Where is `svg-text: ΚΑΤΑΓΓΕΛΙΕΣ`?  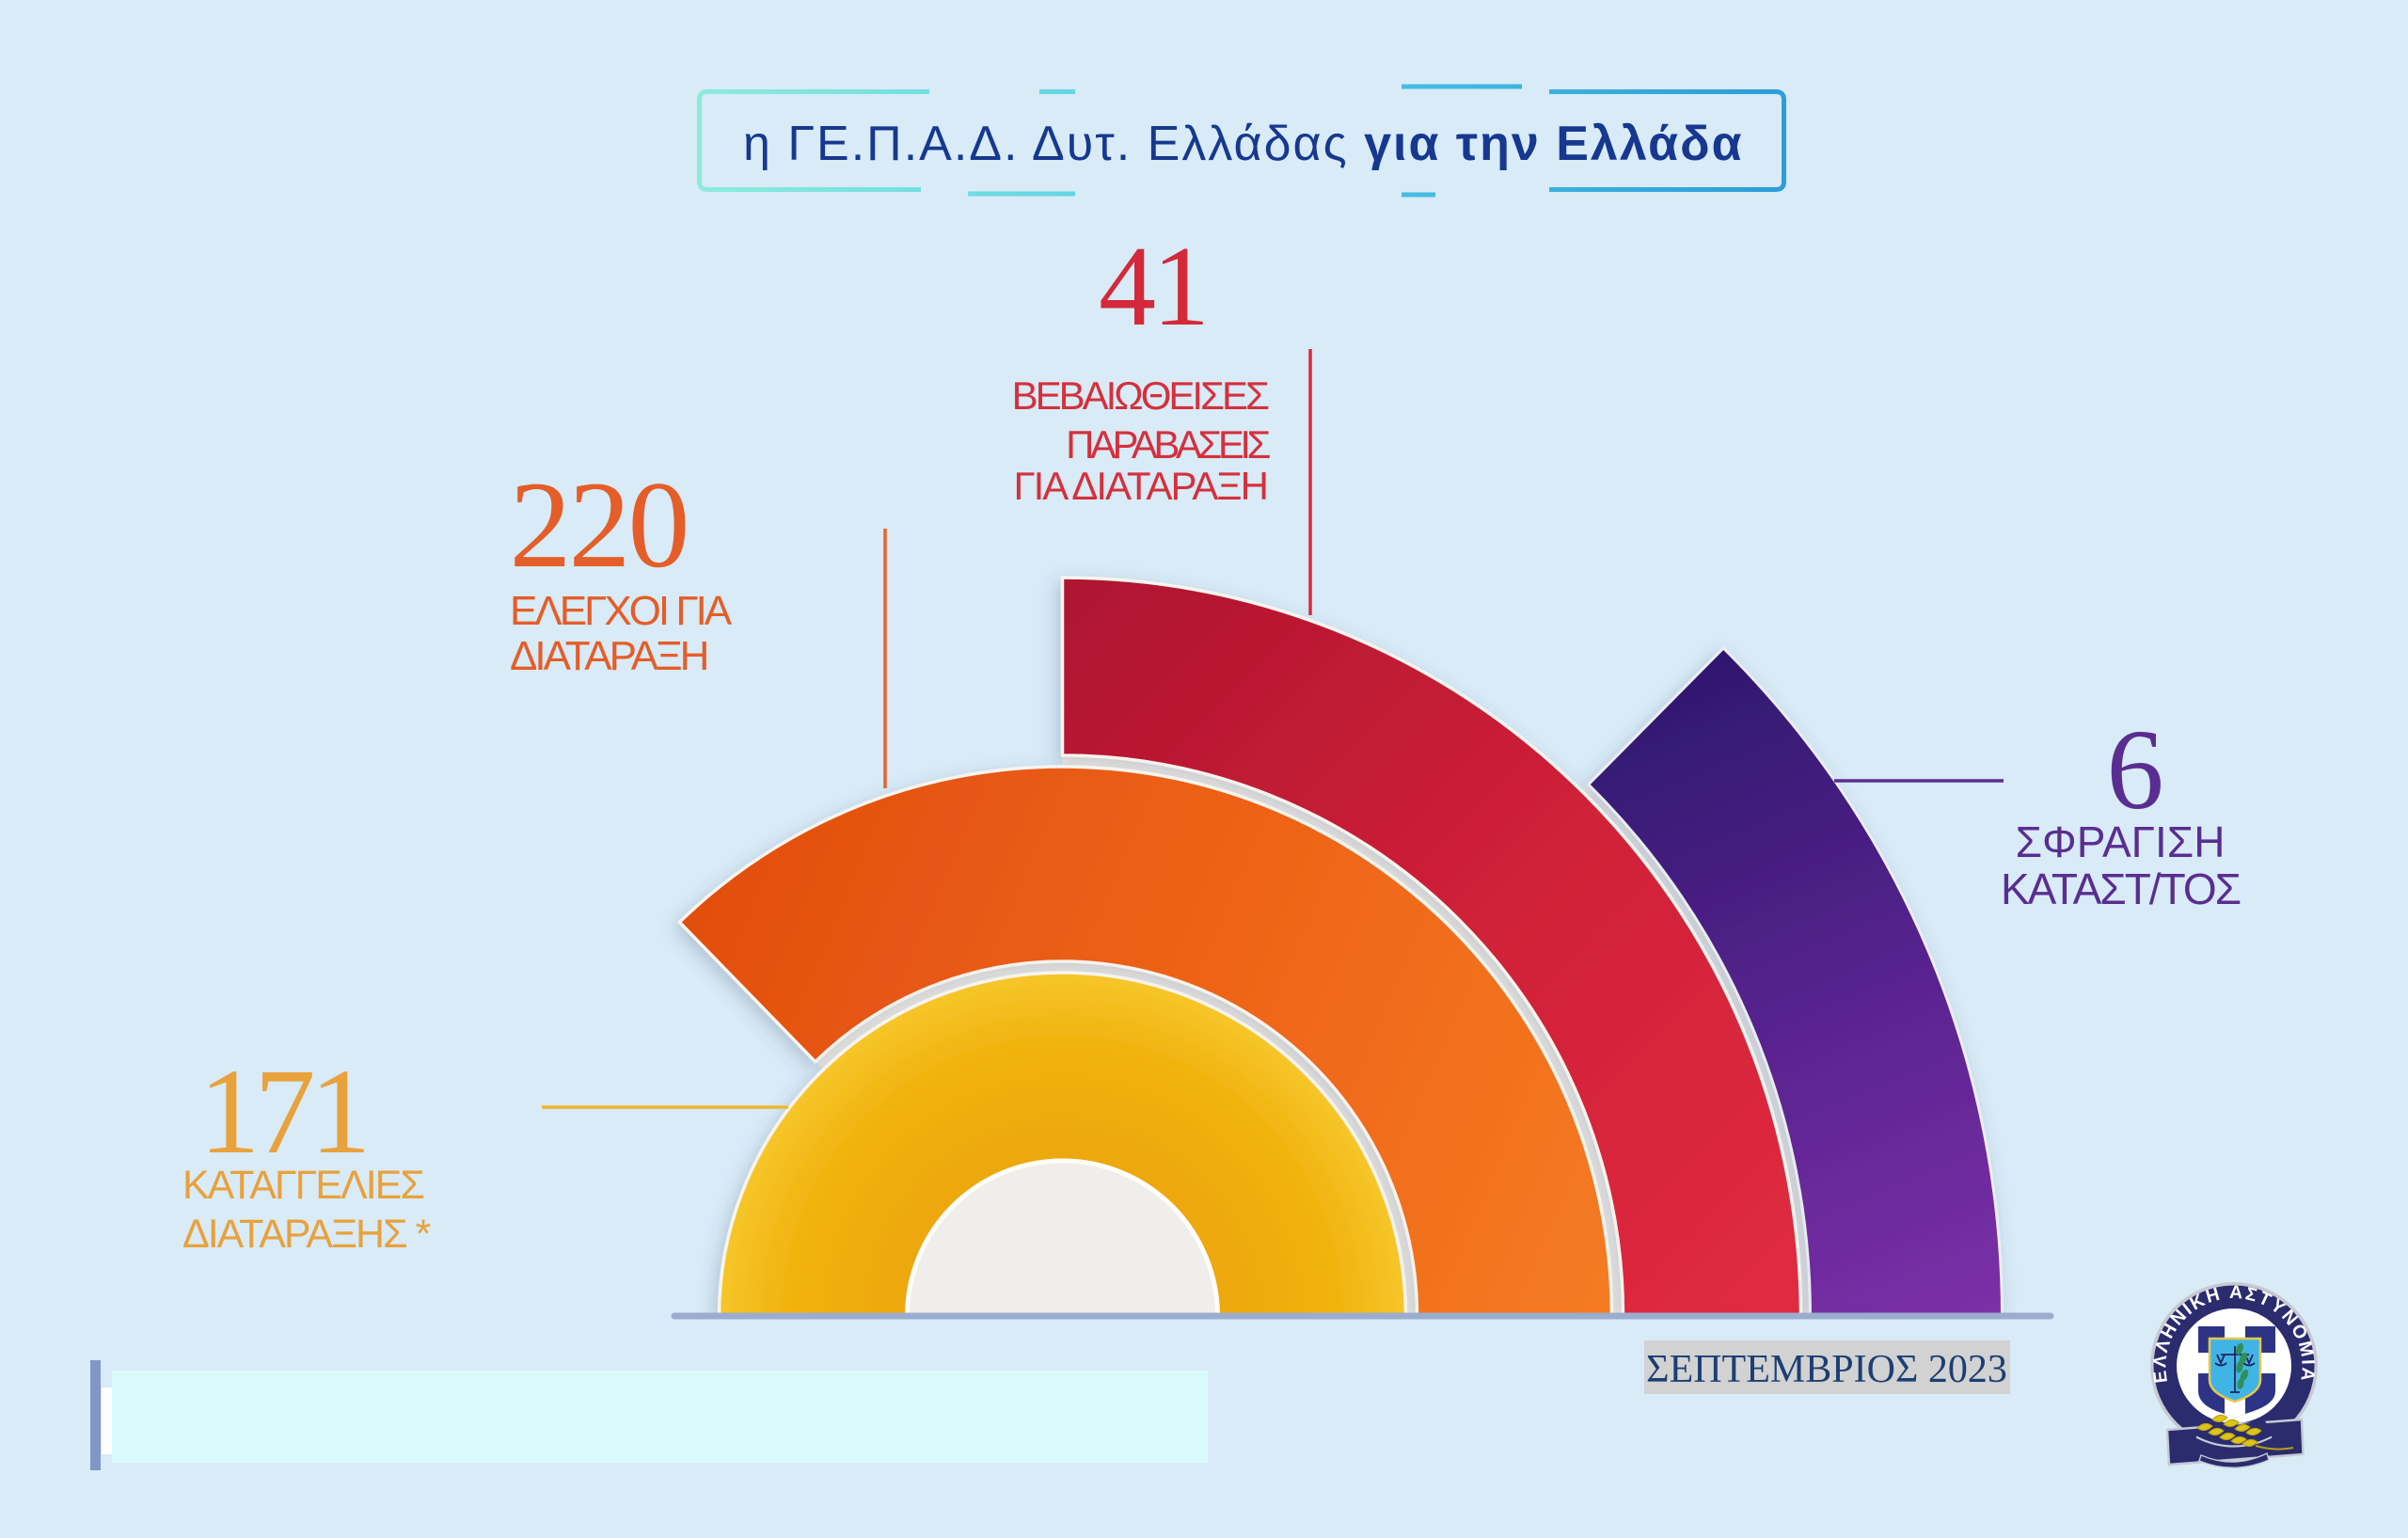
svg-text: ΚΑΤΑΓΓΕΛΙΕΣ is located at coordinates (303, 1186).